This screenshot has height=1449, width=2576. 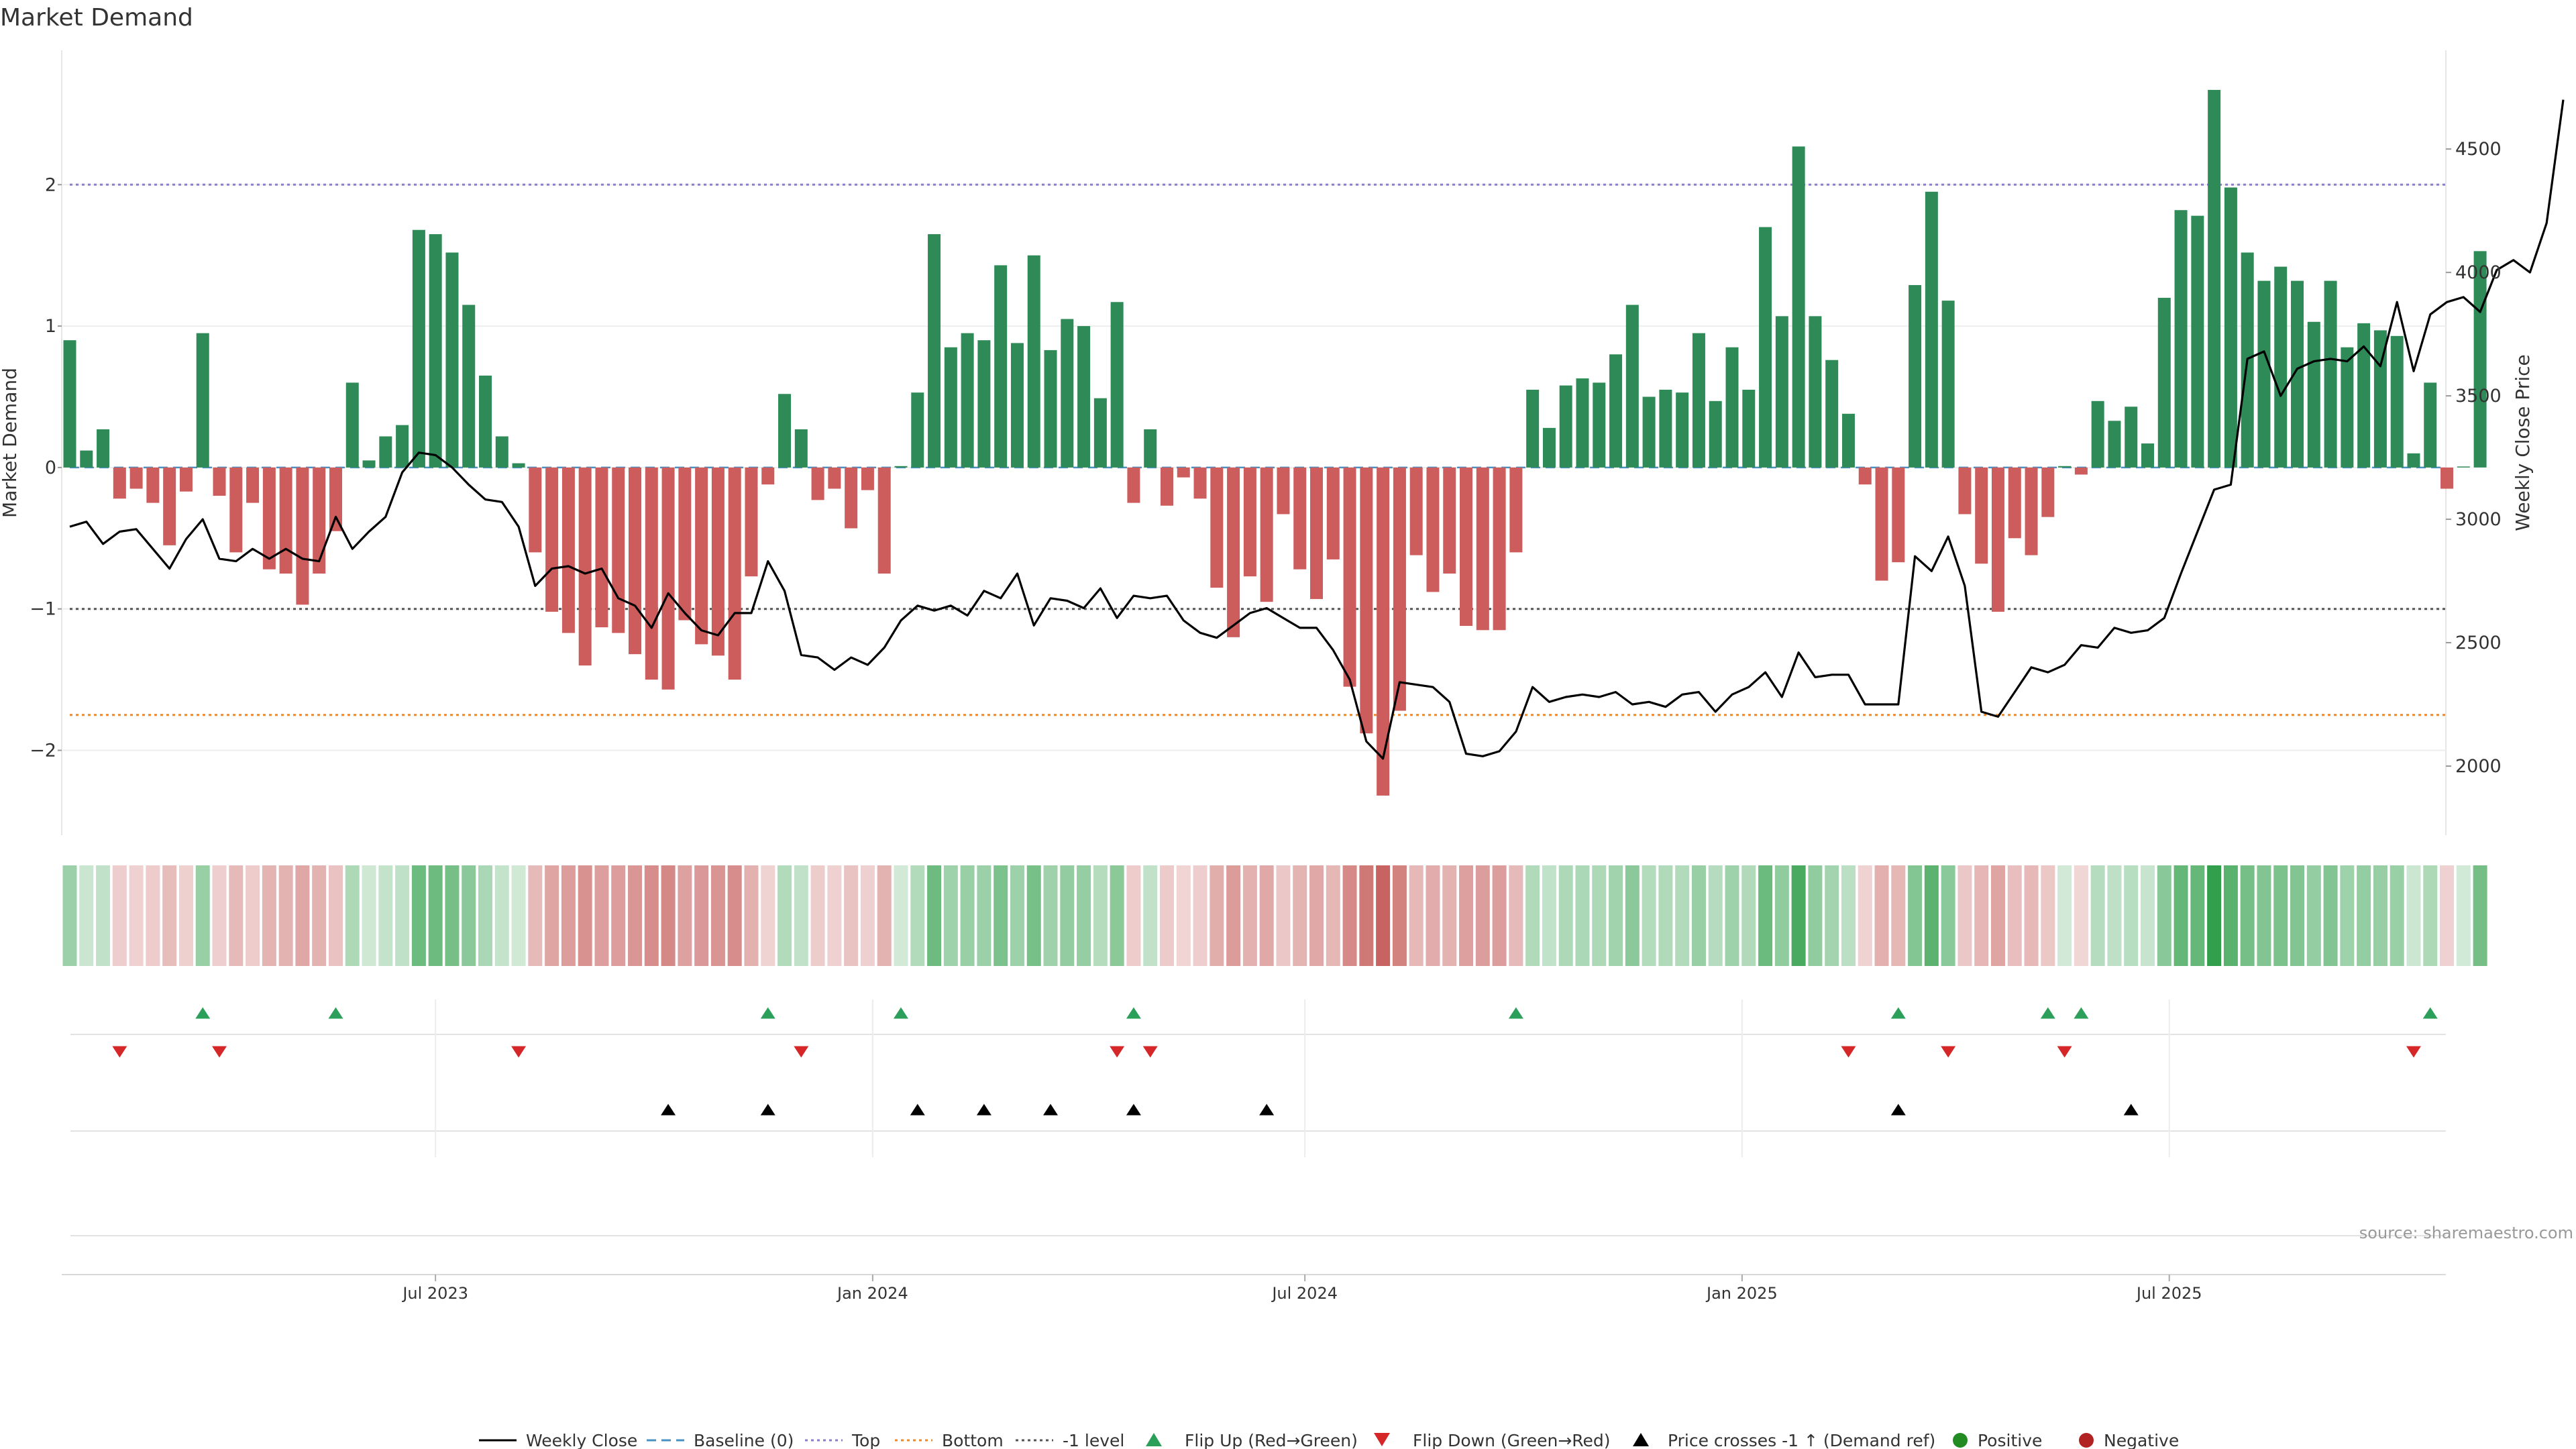 What do you see at coordinates (2478, 149) in the screenshot?
I see `right-tick-label: 4500` at bounding box center [2478, 149].